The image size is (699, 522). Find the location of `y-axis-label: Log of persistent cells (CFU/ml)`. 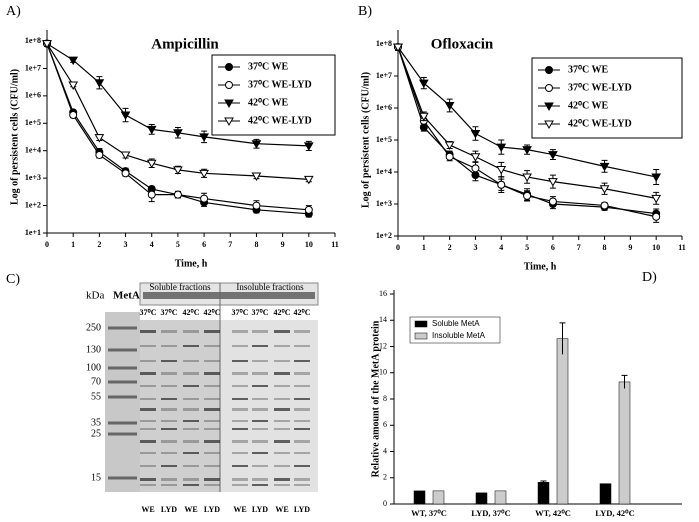

y-axis-label: Log of persistent cells (CFU/ml) is located at coordinates (365, 140).